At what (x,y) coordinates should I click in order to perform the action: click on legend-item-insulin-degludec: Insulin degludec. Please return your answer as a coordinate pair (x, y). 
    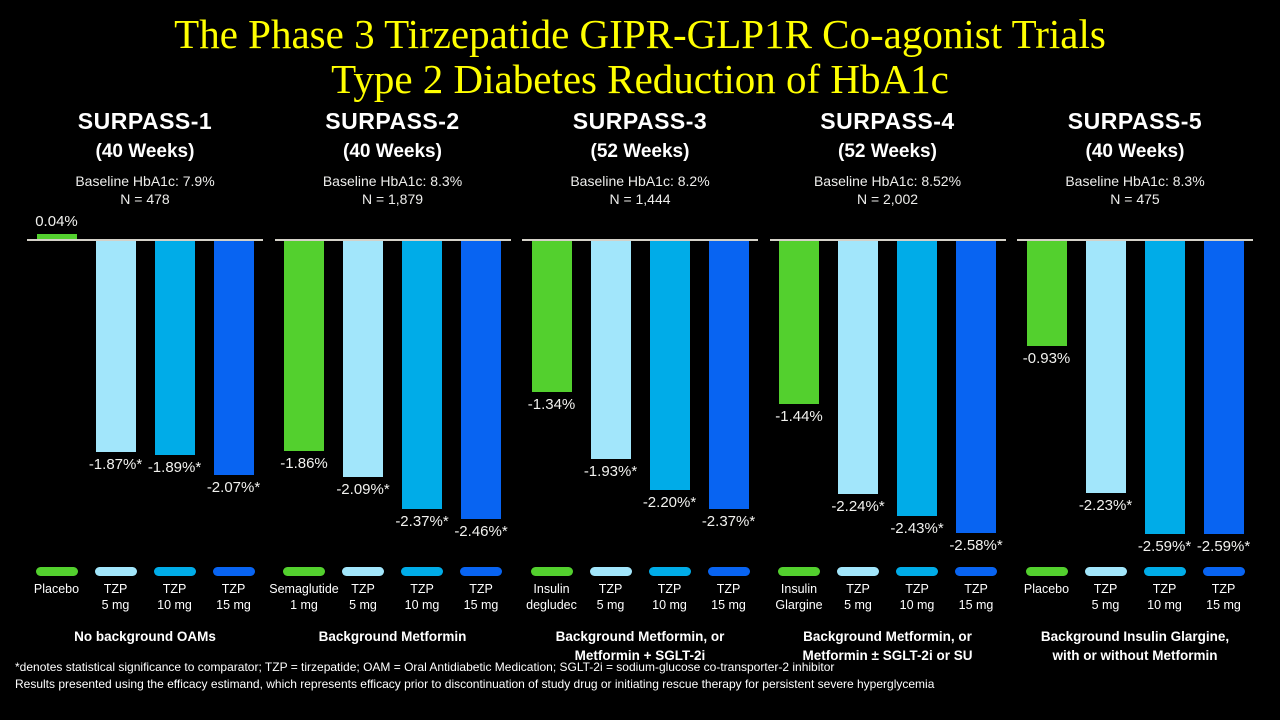
    Looking at the image, I should click on (551, 593).